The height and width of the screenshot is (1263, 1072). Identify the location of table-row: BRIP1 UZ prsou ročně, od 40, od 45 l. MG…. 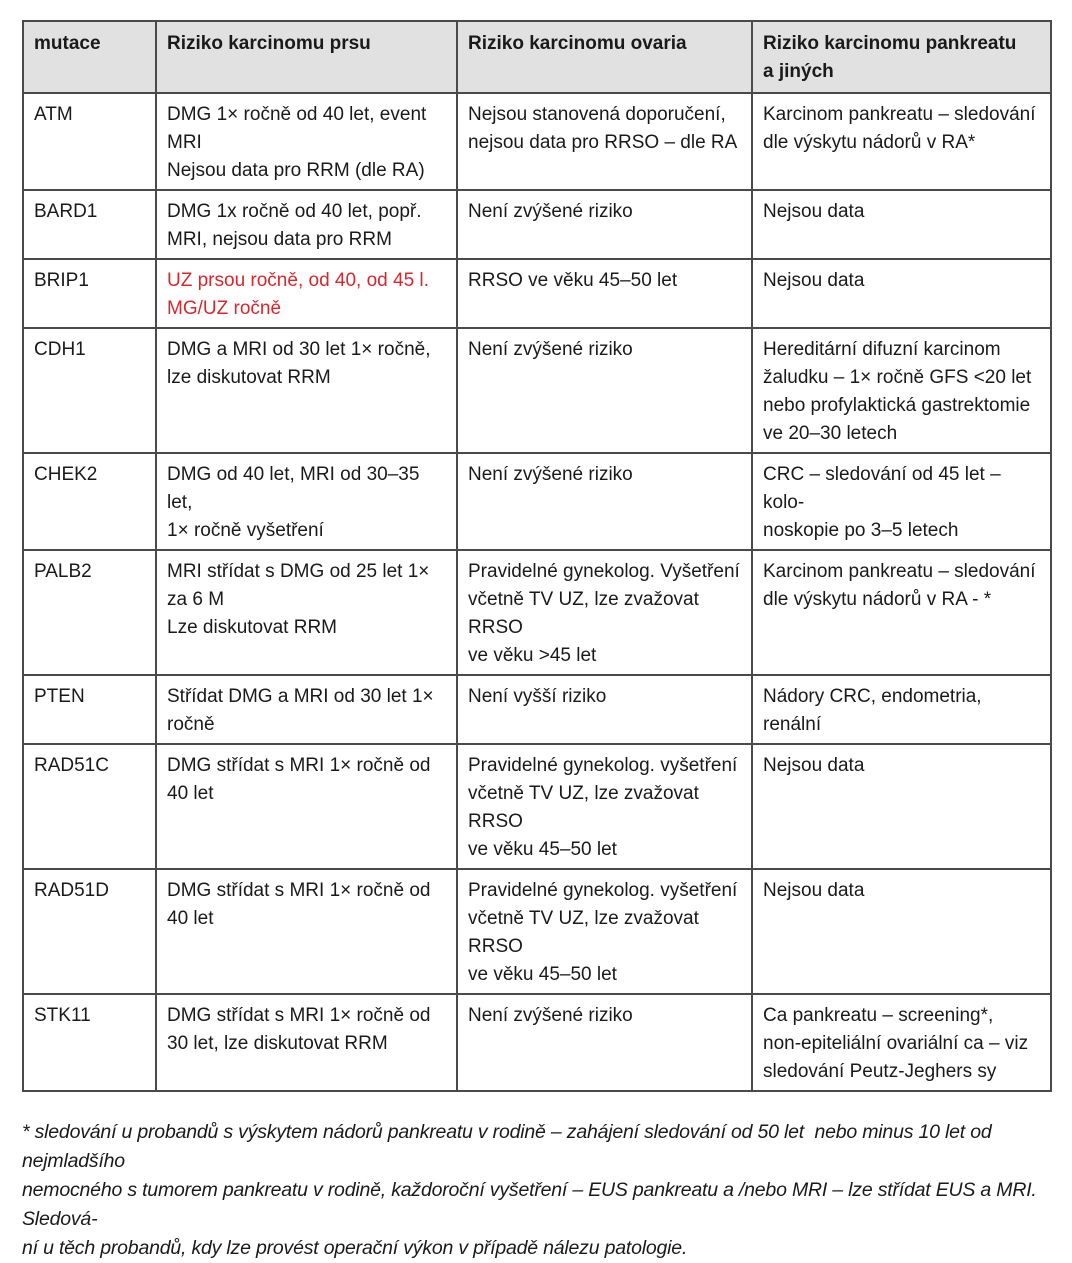
(537, 293).